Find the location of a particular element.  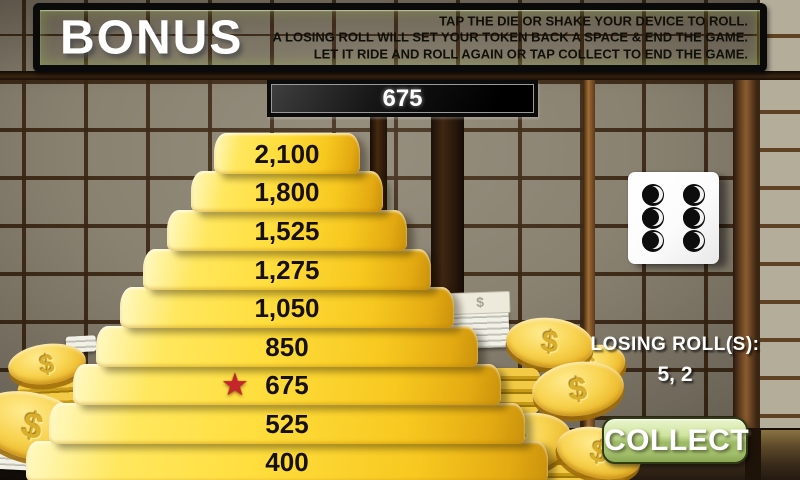

ladder-step-1050: 1,050 is located at coordinates (287, 307).